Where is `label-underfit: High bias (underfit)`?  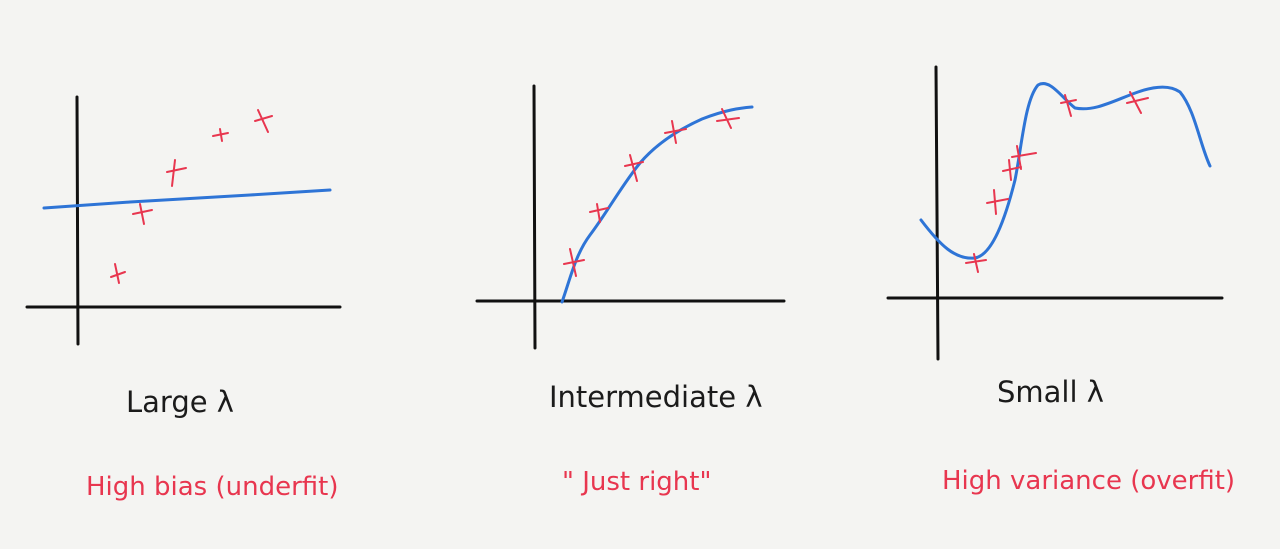
label-underfit: High bias (underfit) is located at coordinates (212, 487).